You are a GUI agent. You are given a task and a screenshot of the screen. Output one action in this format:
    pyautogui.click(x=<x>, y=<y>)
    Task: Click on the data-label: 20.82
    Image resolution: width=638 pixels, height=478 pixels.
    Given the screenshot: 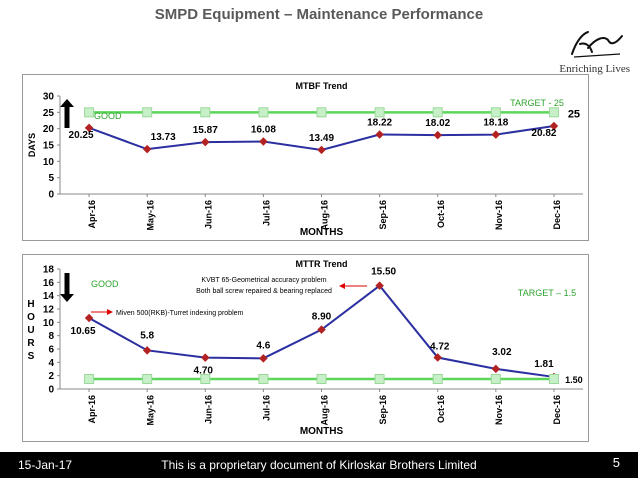 What is the action you would take?
    pyautogui.click(x=543, y=133)
    